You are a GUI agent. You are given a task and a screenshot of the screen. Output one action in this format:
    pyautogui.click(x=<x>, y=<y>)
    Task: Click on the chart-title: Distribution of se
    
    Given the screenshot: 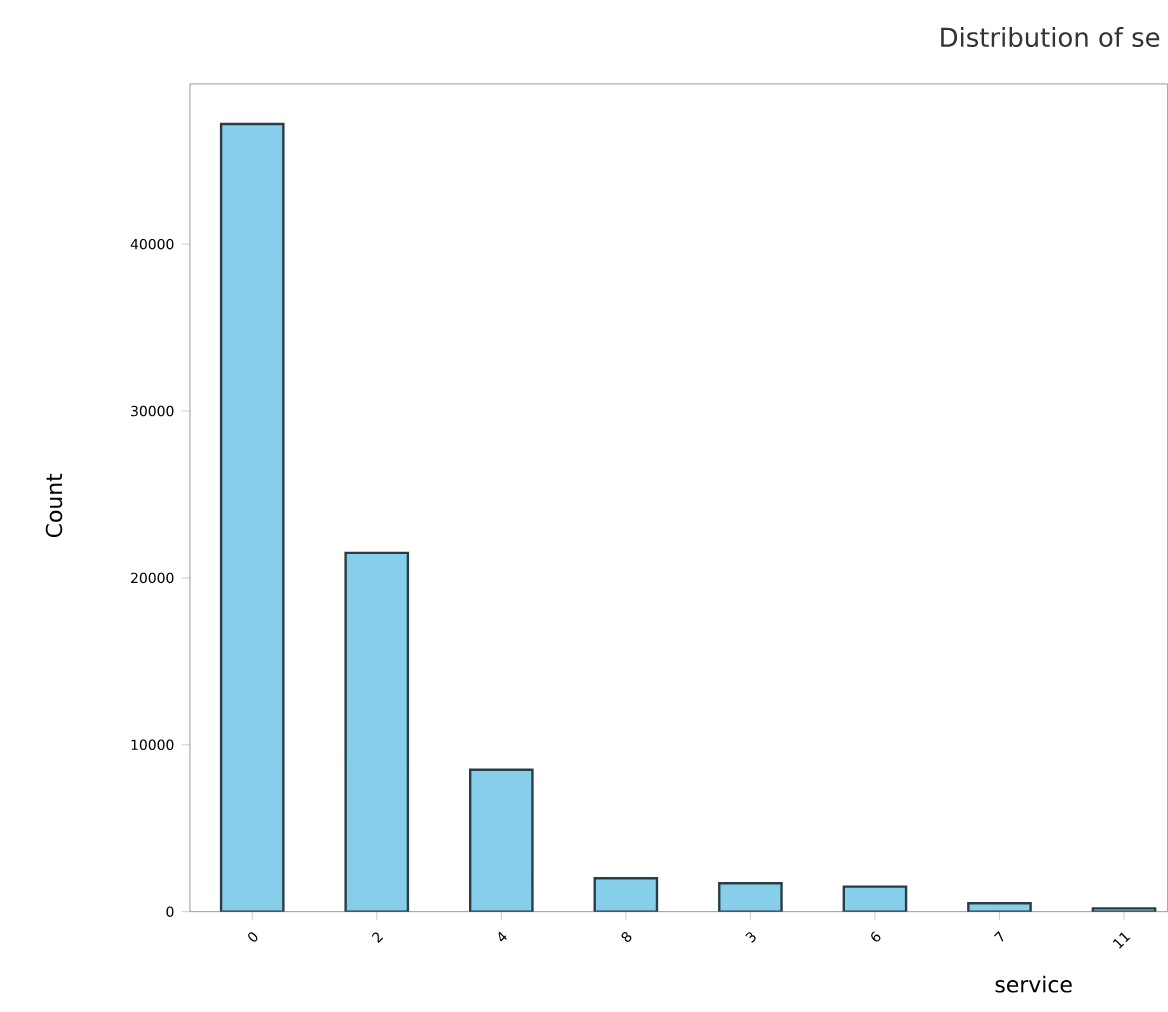 What is the action you would take?
    pyautogui.click(x=1050, y=37)
    